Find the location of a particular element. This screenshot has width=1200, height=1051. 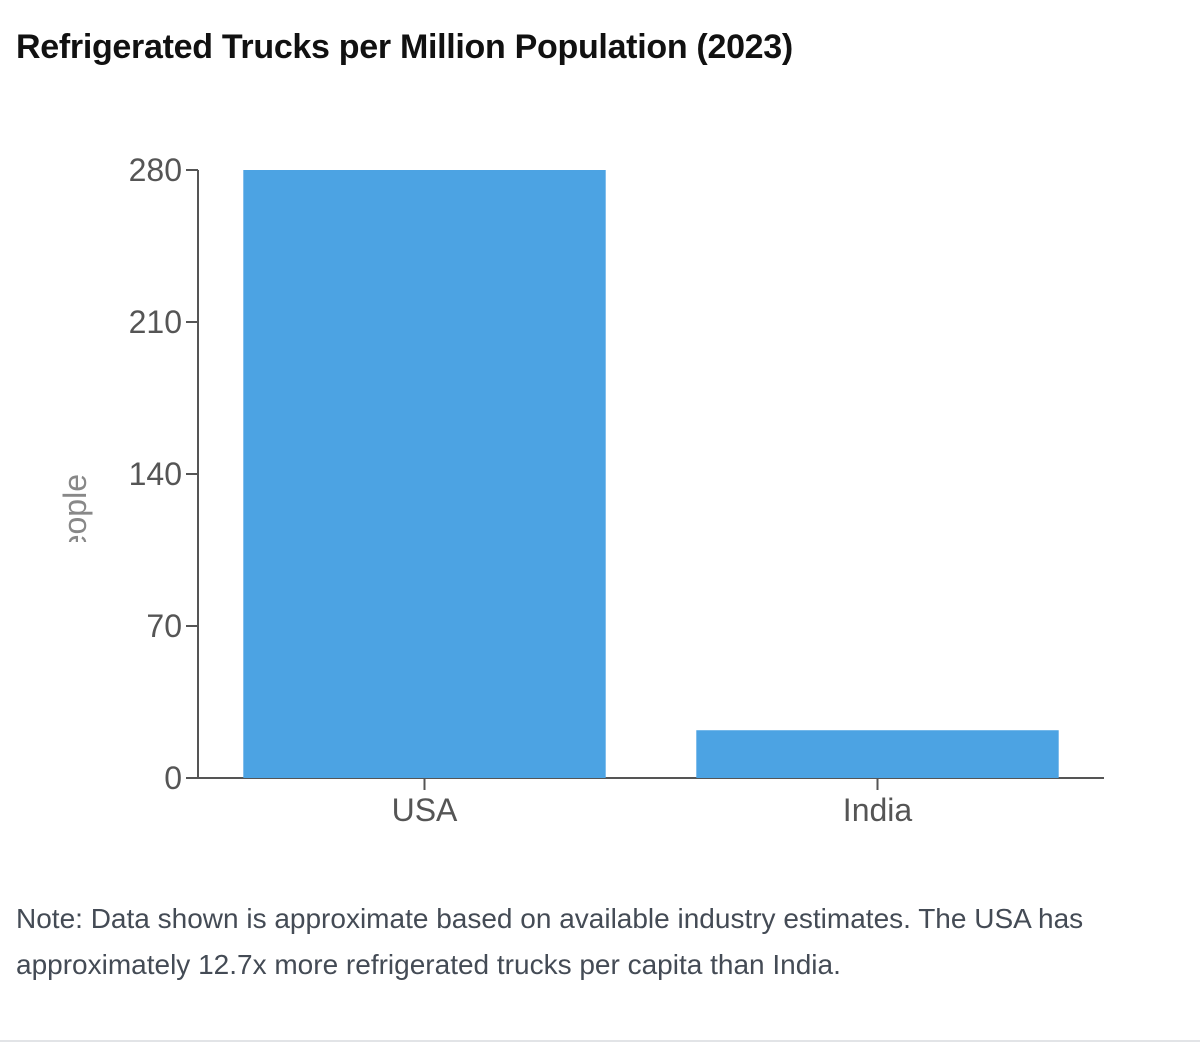

x-tick-label-india: India is located at coordinates (878, 810).